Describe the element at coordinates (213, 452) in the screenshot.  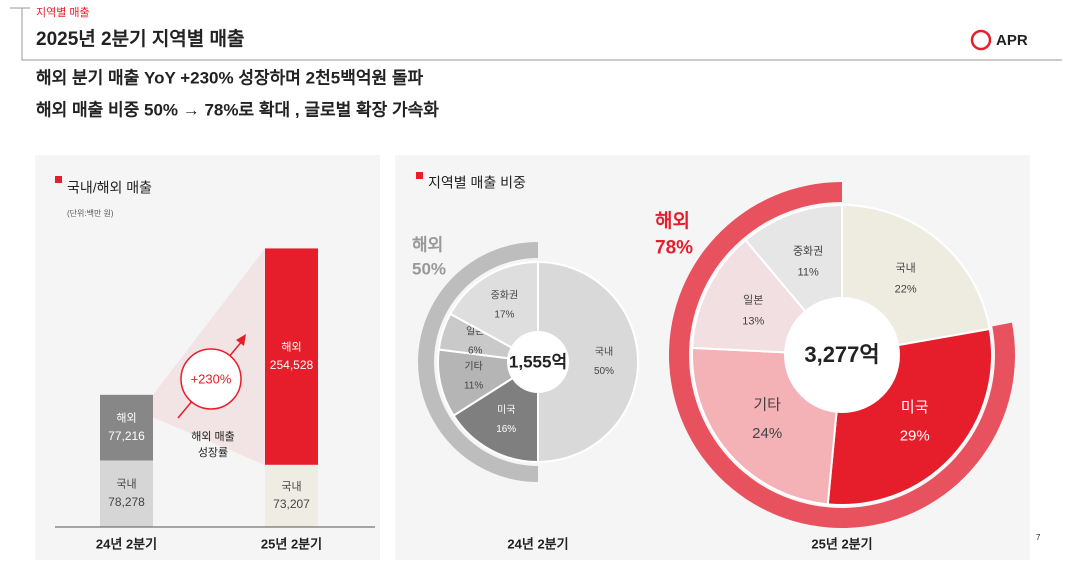
I see `growth-text: 성장률` at that location.